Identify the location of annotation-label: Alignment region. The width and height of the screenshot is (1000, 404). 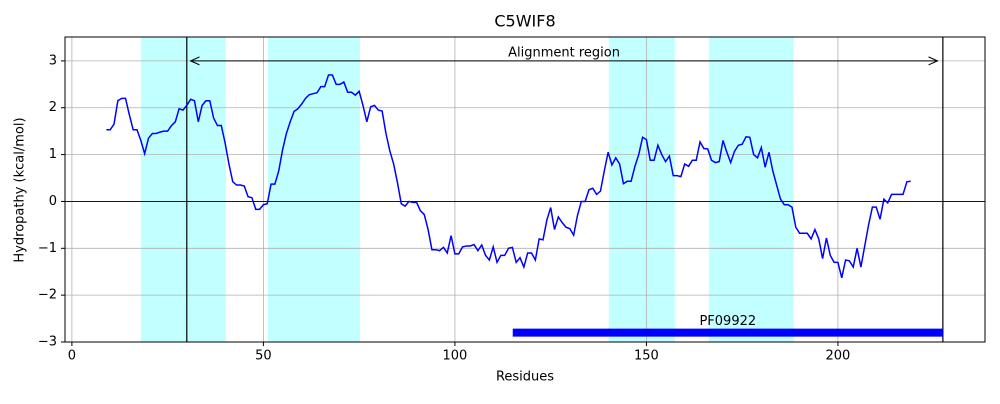
(564, 52).